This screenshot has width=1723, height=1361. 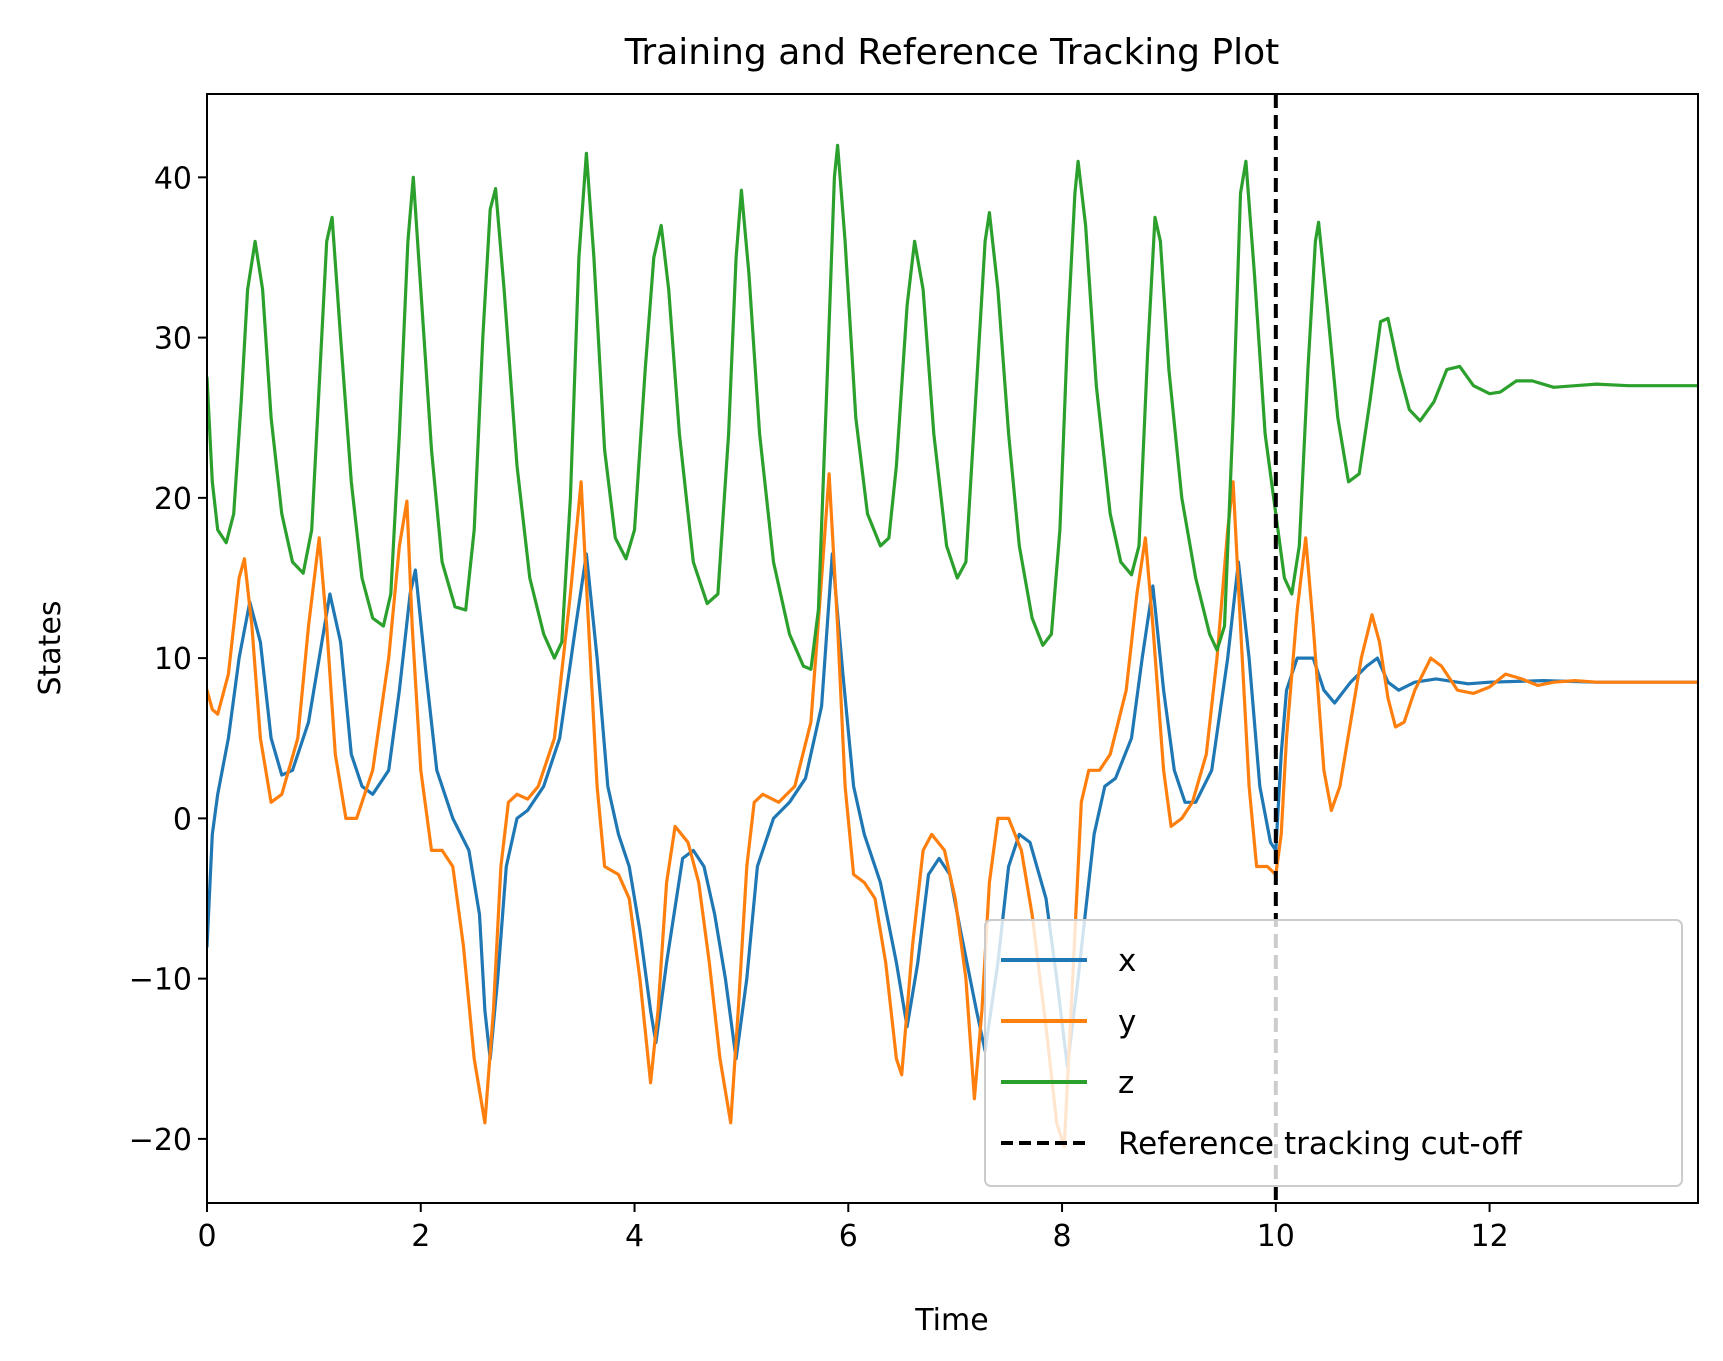 I want to click on legend-label: z, so click(x=1126, y=1083).